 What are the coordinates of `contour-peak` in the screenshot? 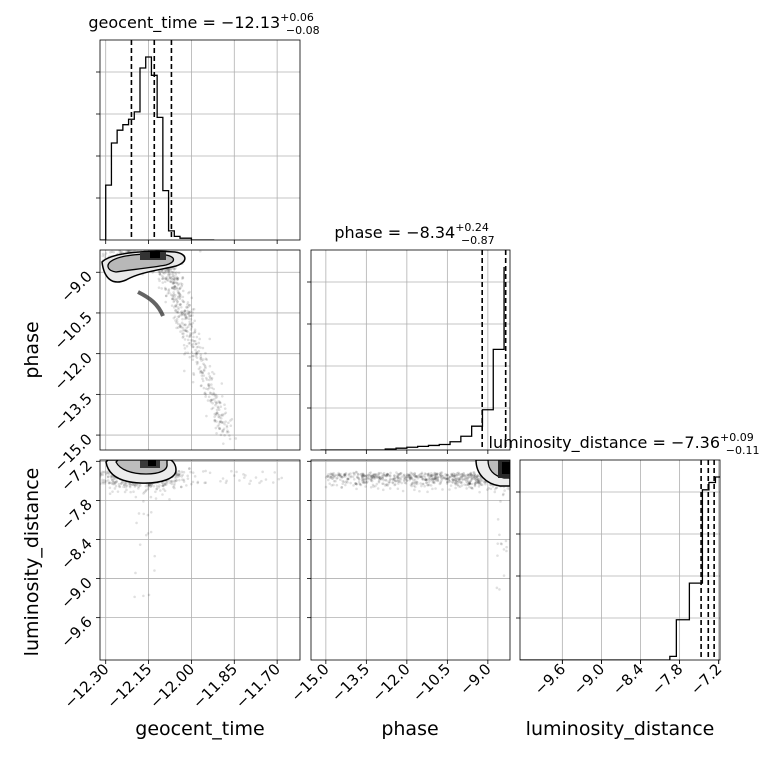 It's located at (155, 255).